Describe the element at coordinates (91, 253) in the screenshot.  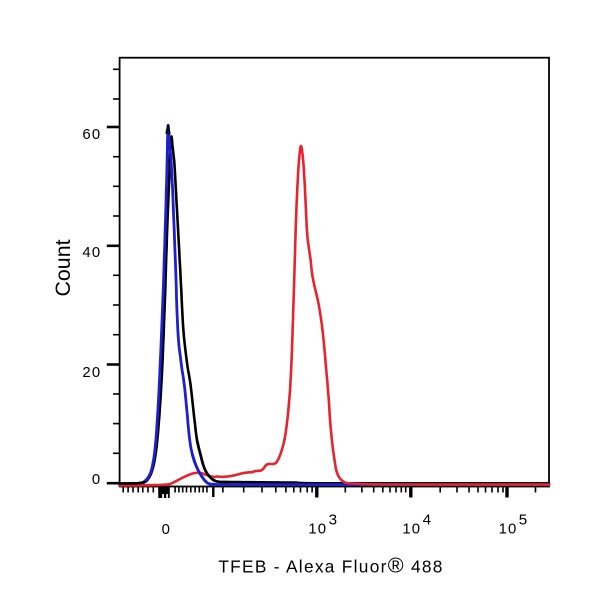
I see `svg-text: 40` at that location.